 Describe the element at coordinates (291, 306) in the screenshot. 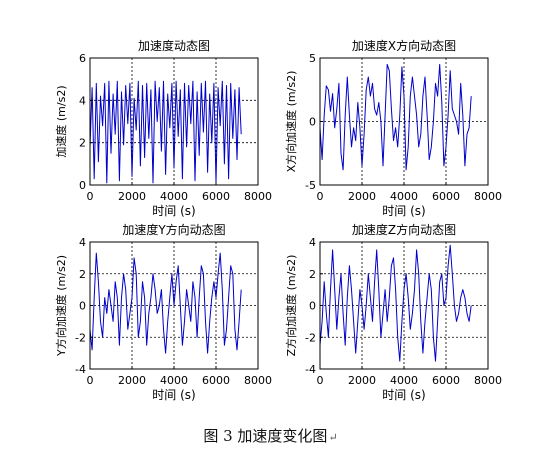

I see `y-axis-label: Z方向加速度 (m/s2)` at that location.